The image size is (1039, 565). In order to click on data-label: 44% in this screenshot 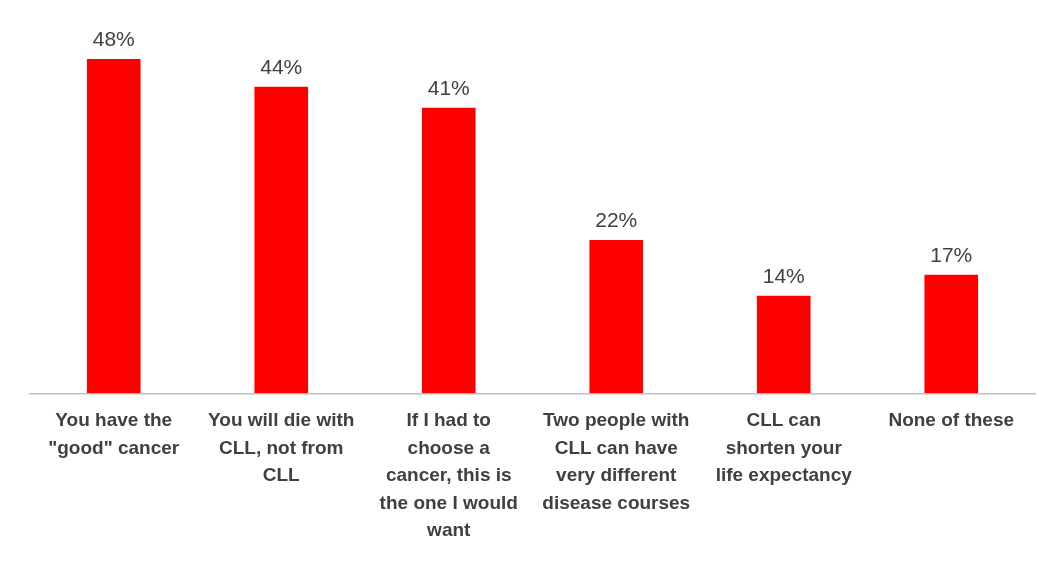, I will do `click(281, 67)`.